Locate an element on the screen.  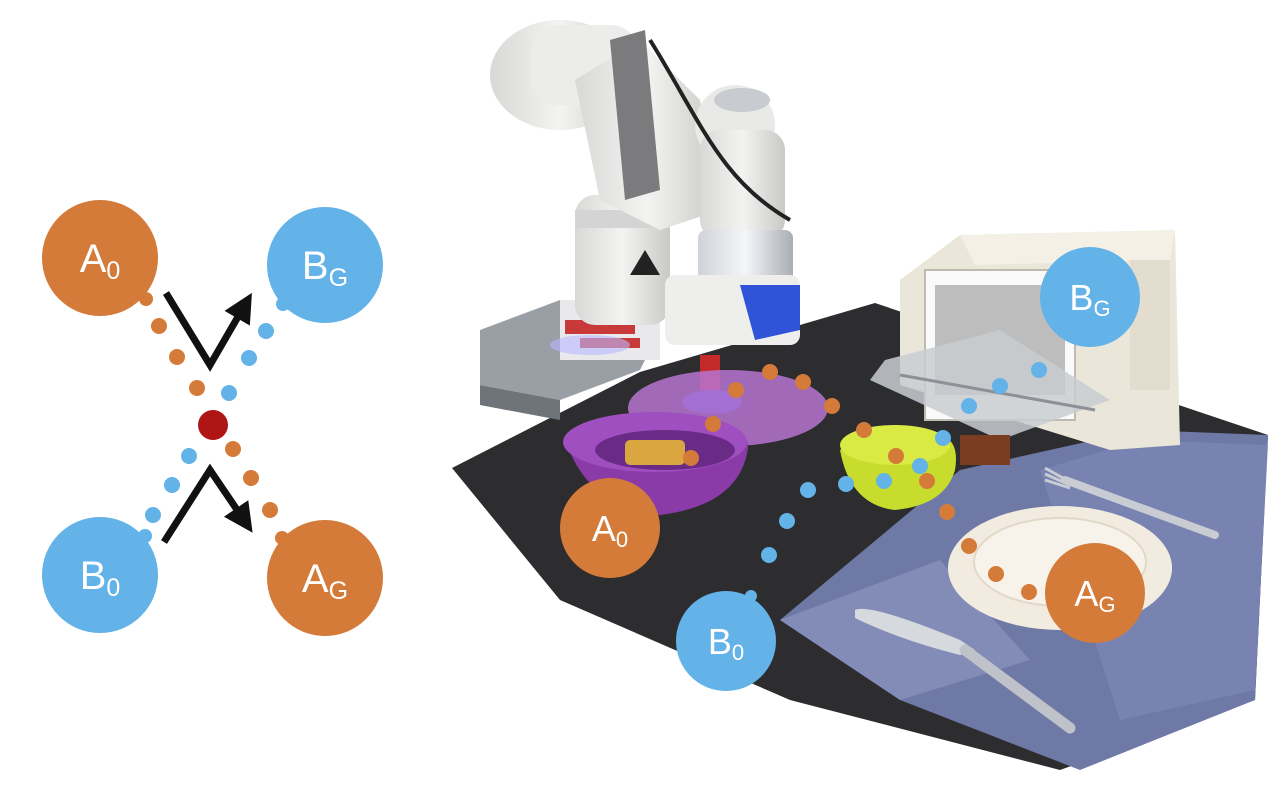
bubble-a-start: A0 is located at coordinates (100, 258).